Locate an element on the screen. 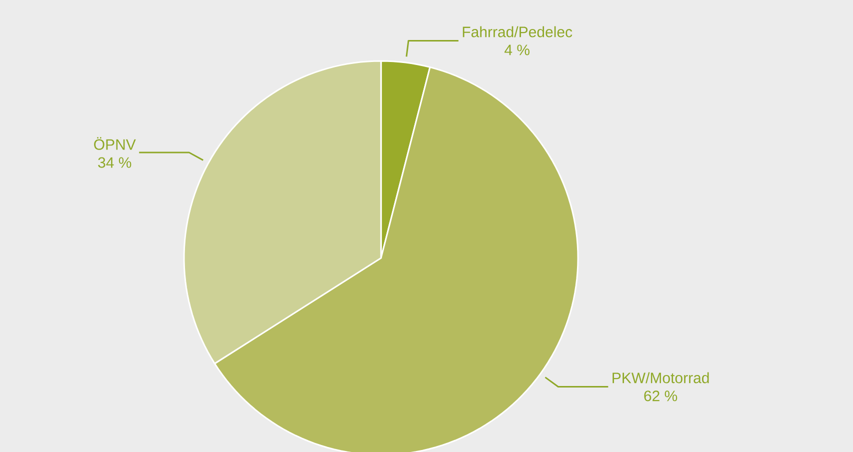  data-label: 62 % is located at coordinates (661, 396).